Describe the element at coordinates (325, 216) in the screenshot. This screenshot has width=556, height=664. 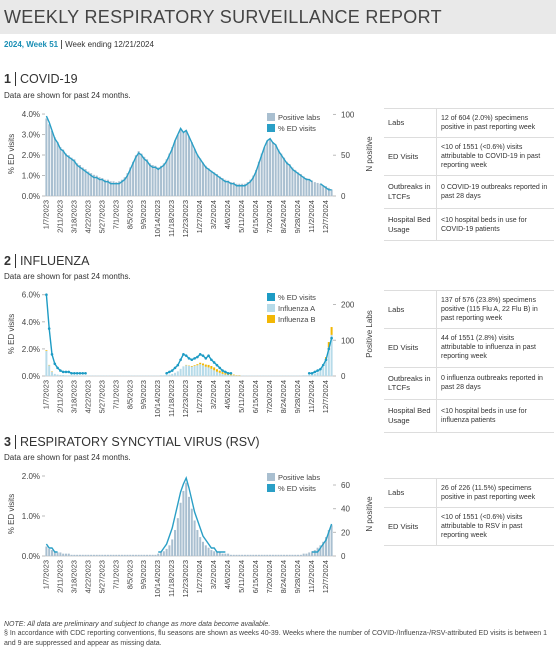
I see `x-tick-label: 12/7/2024` at that location.